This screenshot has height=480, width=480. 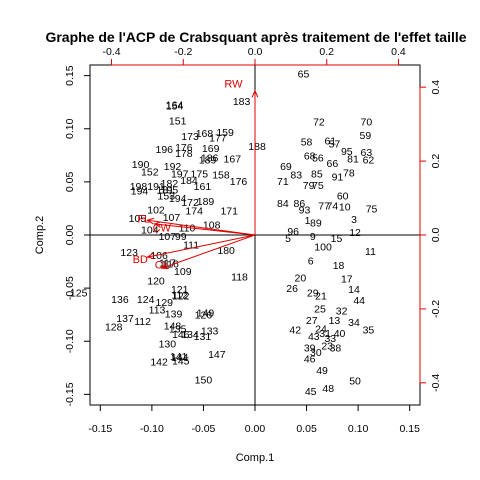 I want to click on y-tick-label: -0.10, so click(x=70, y=341).